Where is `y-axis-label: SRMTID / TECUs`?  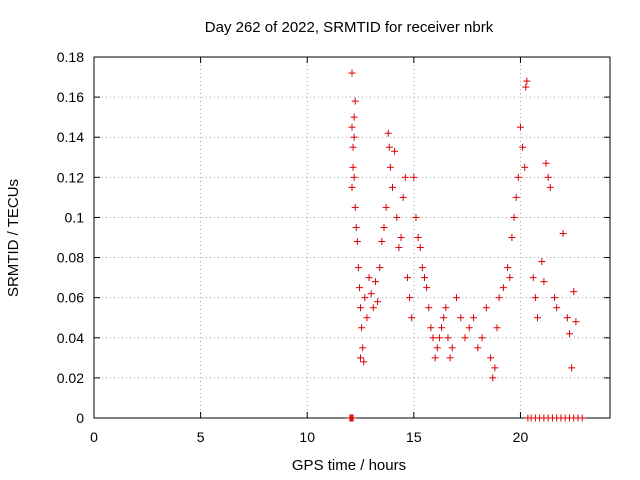
y-axis-label: SRMTID / TECUs is located at coordinates (13, 238).